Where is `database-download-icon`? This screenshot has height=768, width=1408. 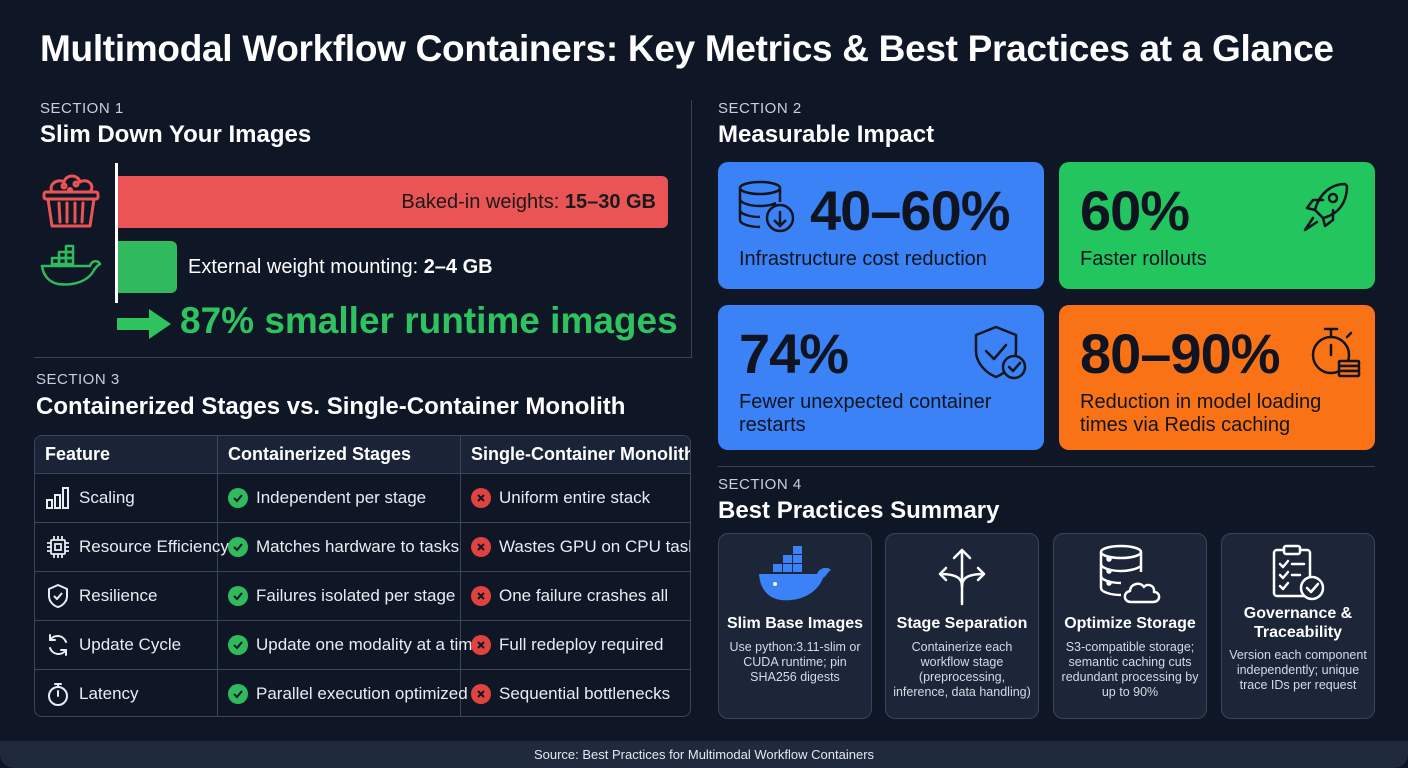
database-download-icon is located at coordinates (766, 206).